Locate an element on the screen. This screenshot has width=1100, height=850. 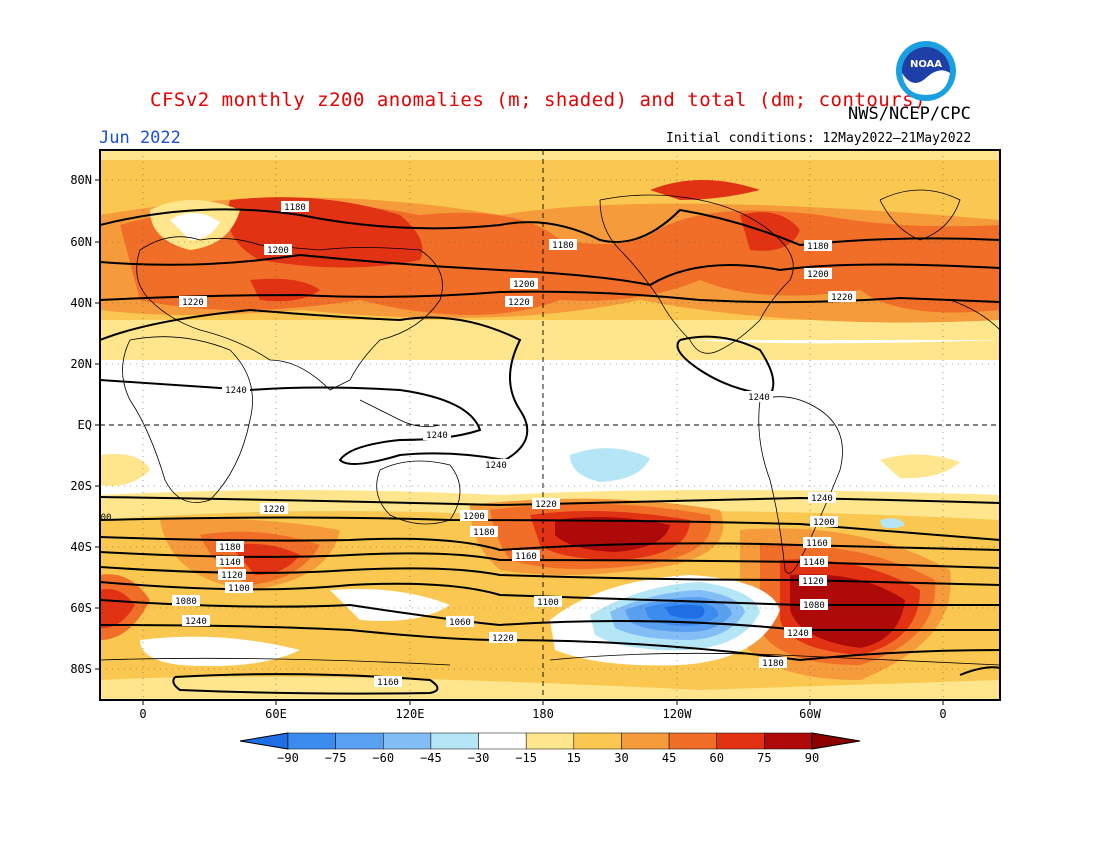
colorbar-label: −45 is located at coordinates (431, 758).